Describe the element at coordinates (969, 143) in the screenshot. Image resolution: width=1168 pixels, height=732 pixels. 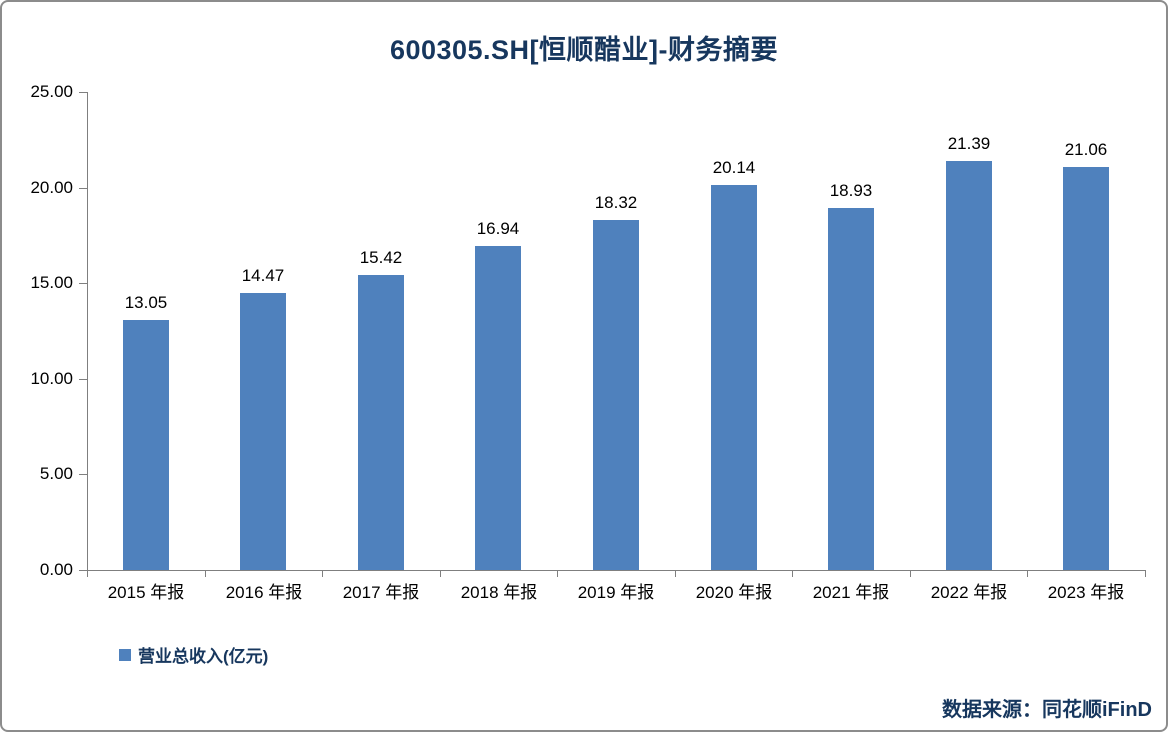
I see `bar-value-label: 21.39` at that location.